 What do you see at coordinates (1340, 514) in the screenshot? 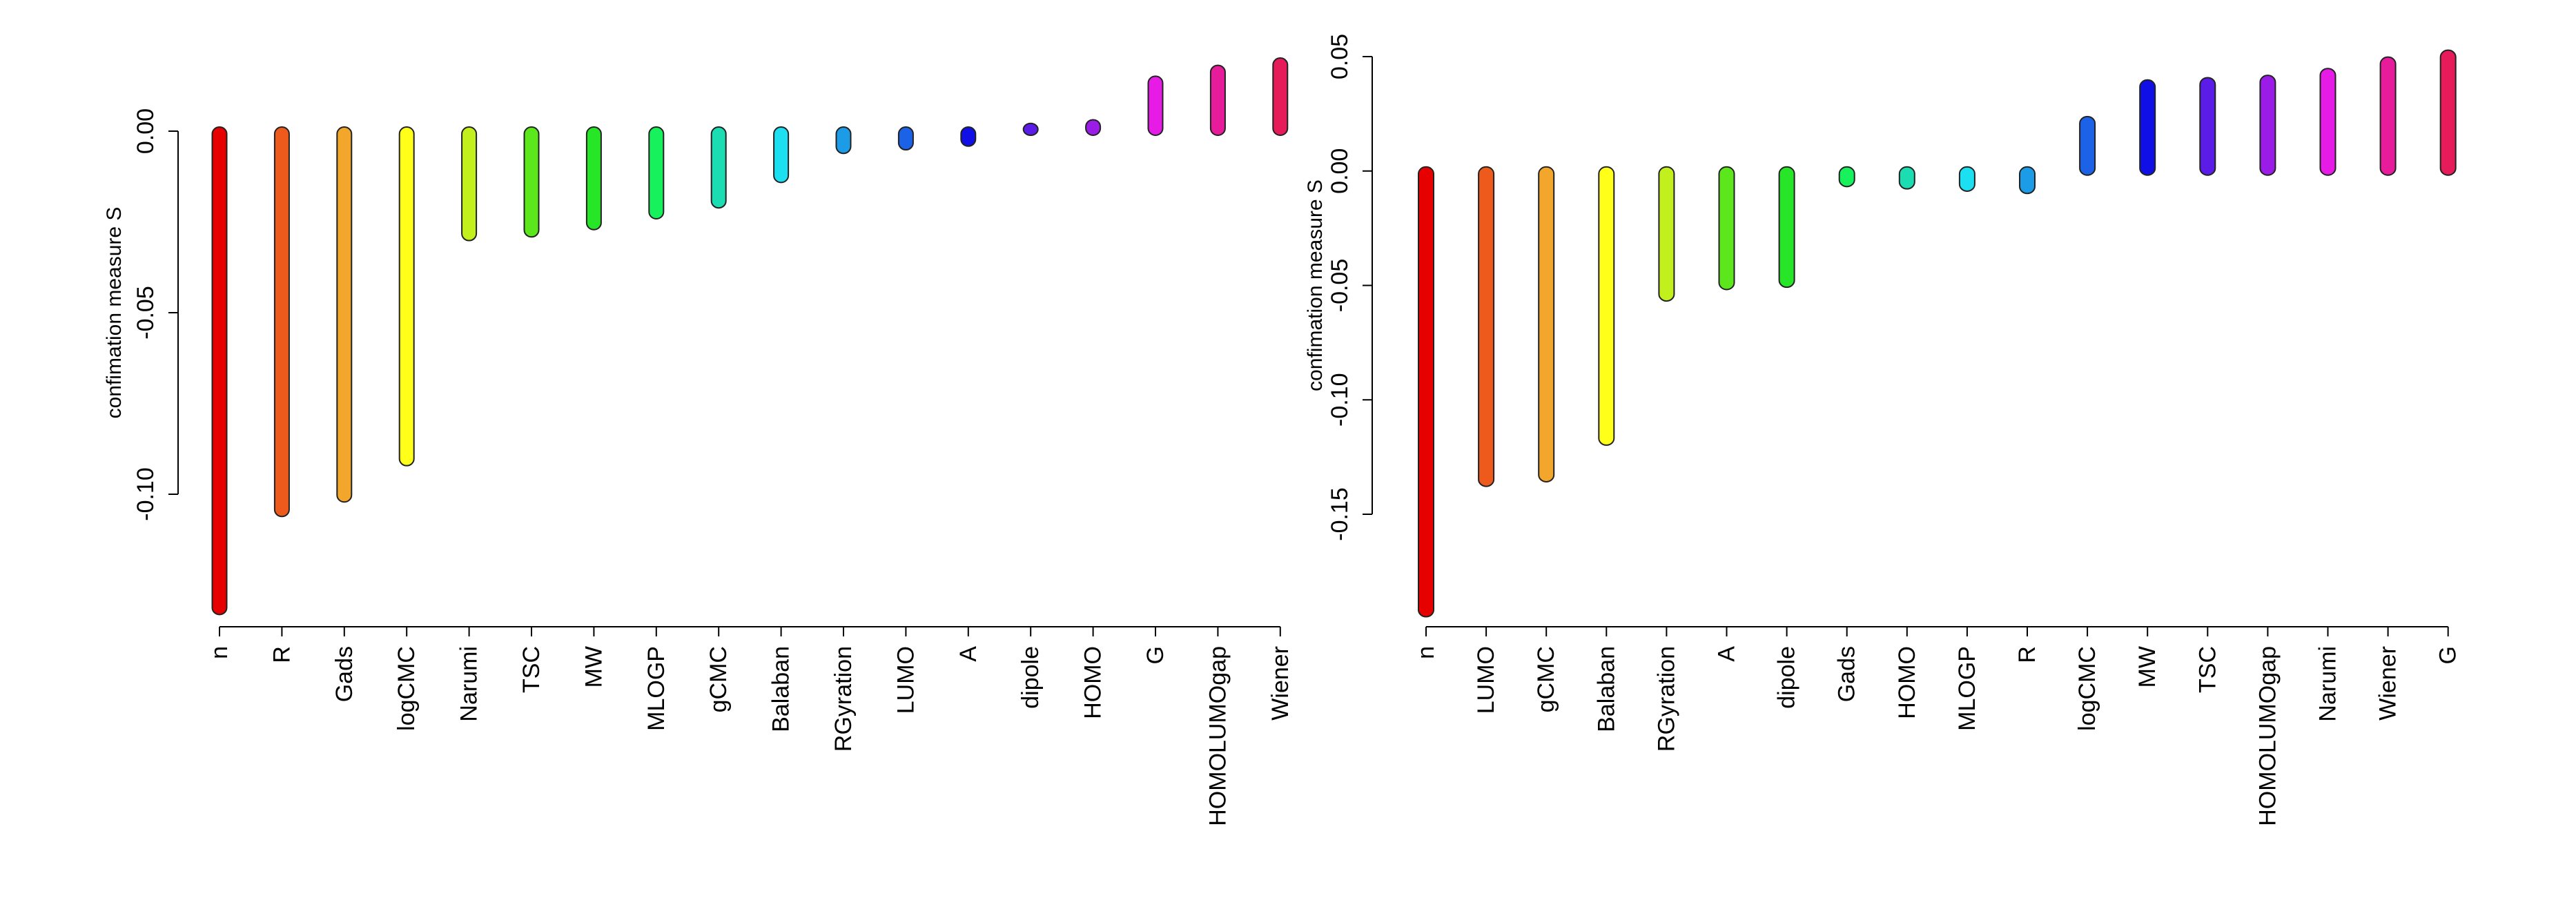
I see `y-tick-label: -0.15` at bounding box center [1340, 514].